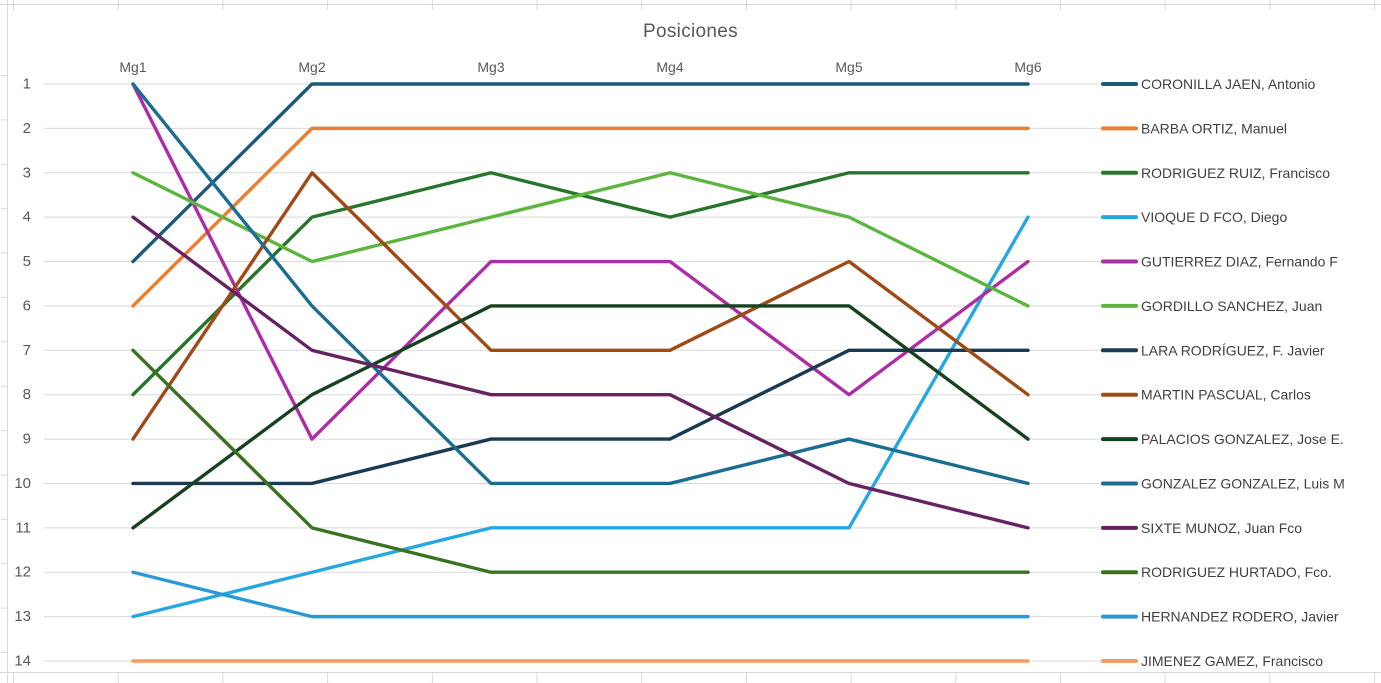  I want to click on y-axis-label: 5, so click(27, 261).